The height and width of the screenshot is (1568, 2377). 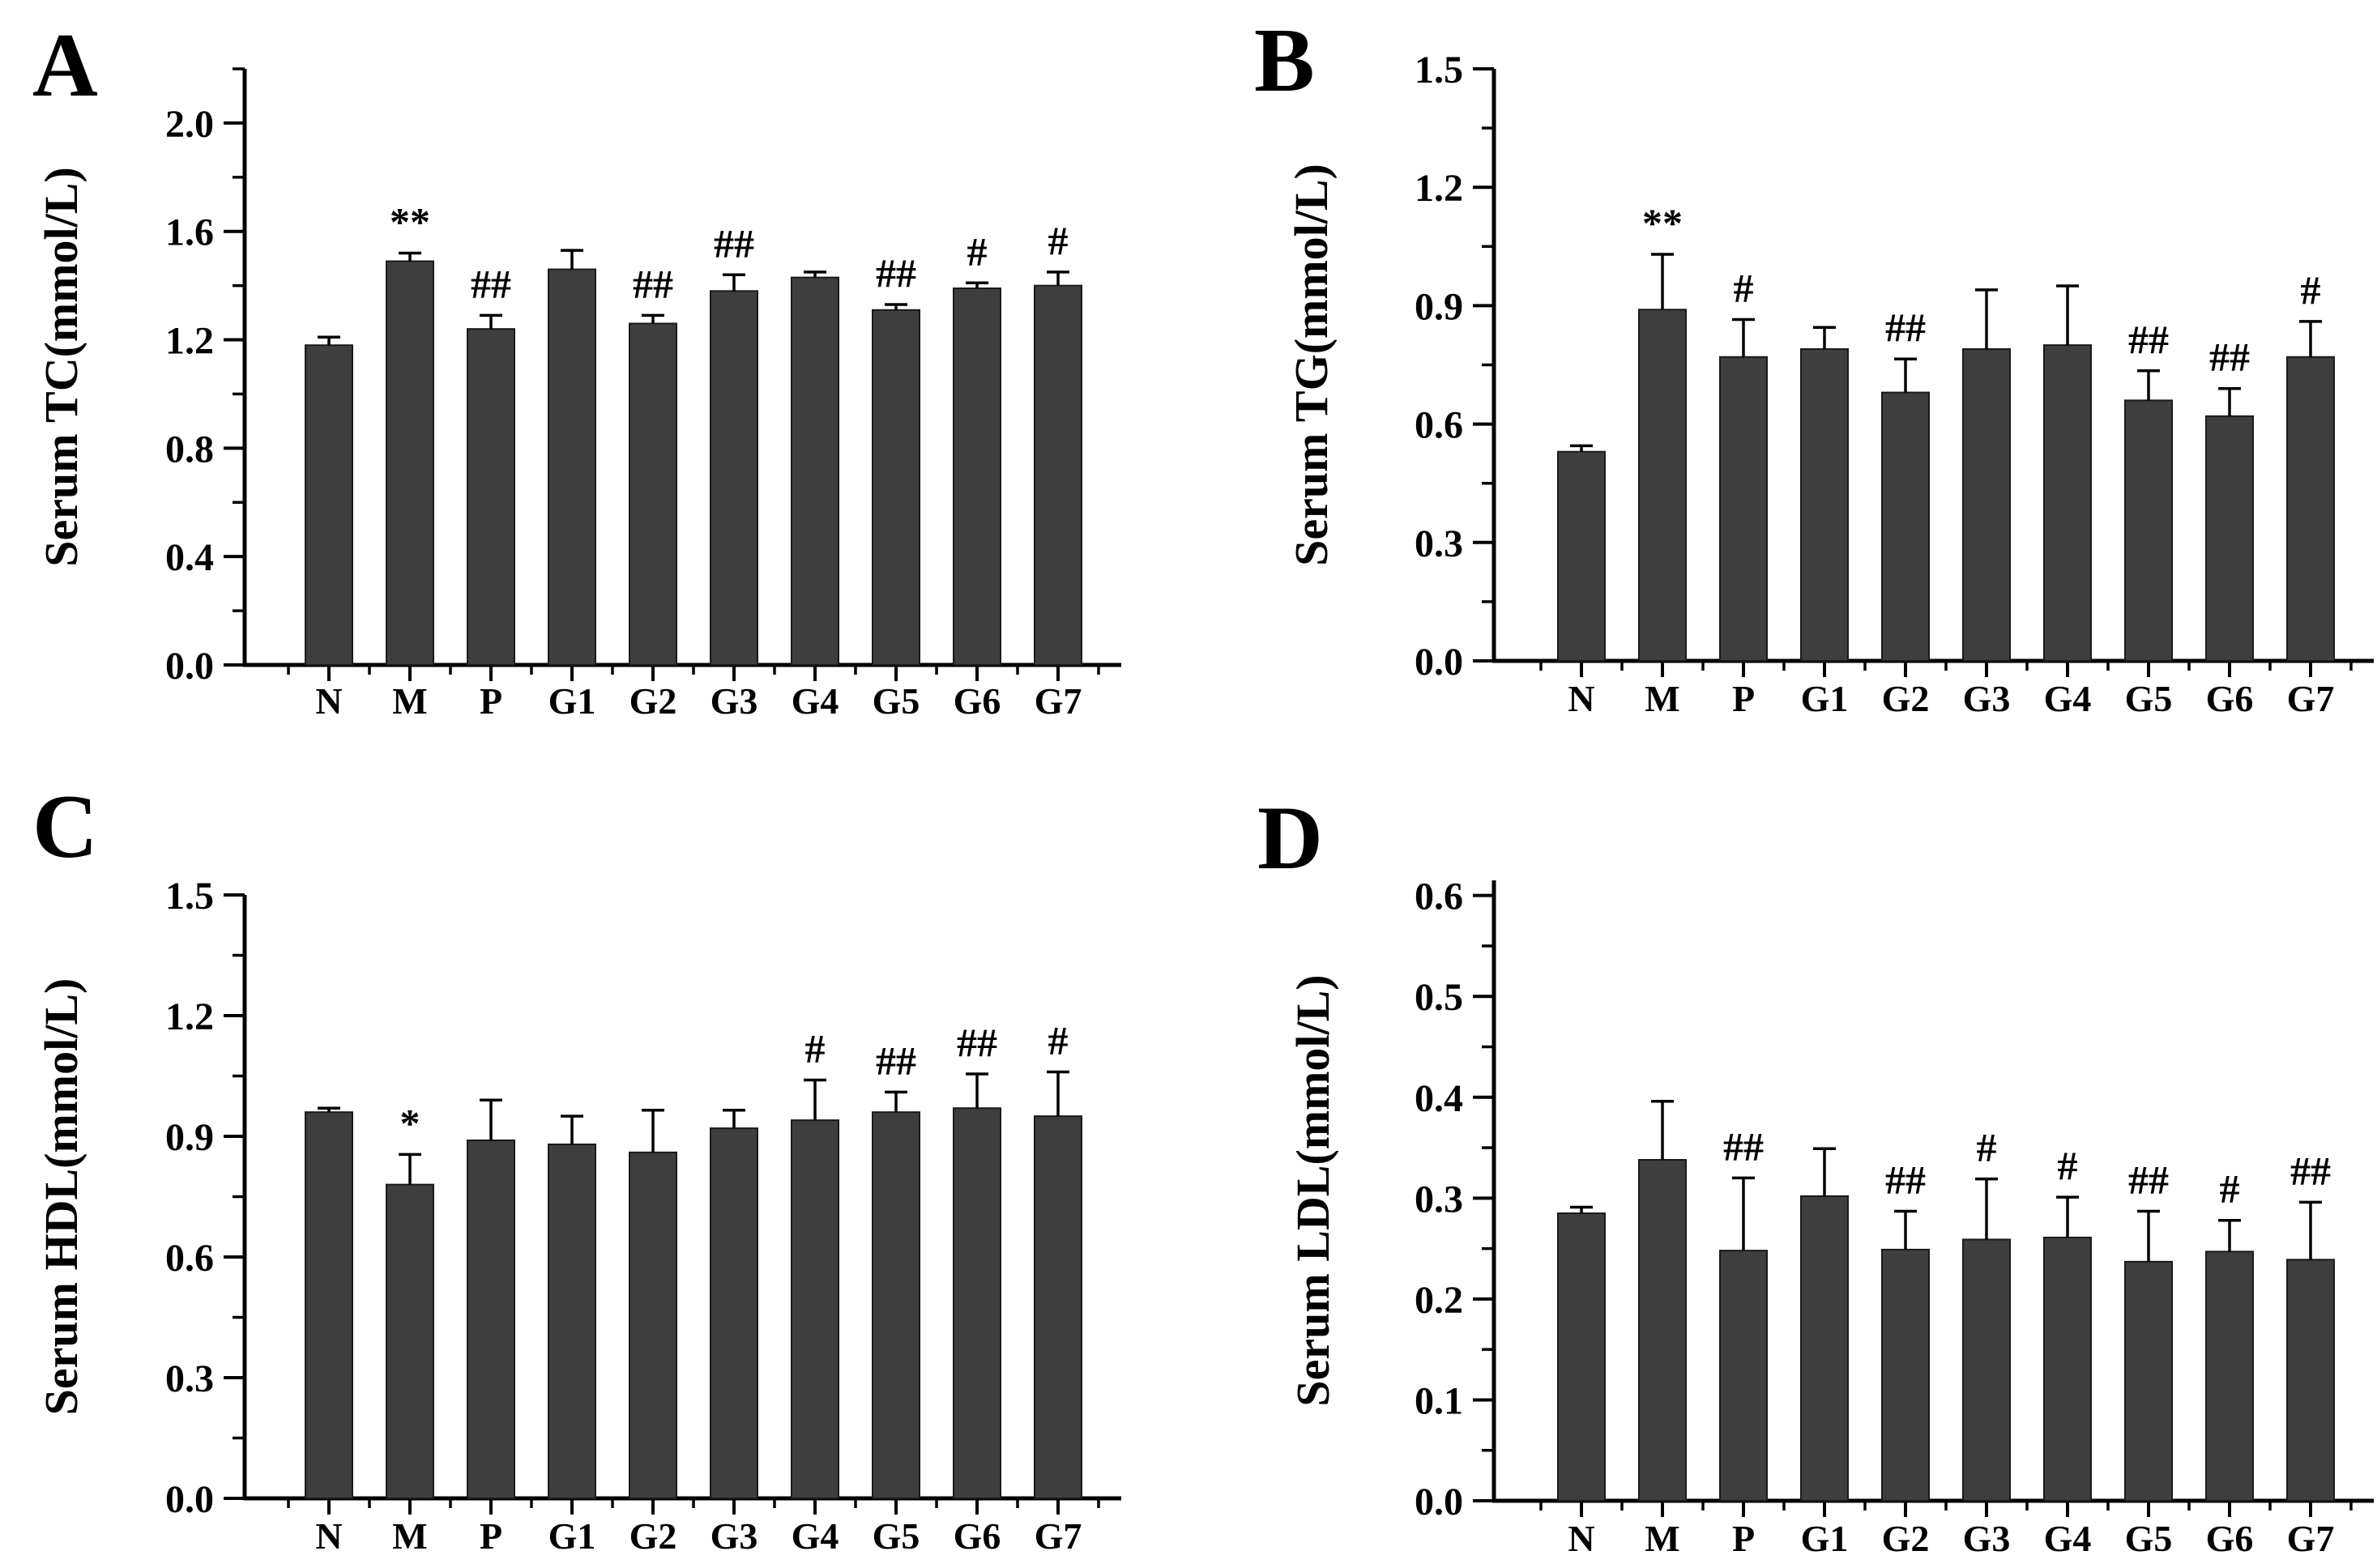 I want to click on x-category-label: G2, so click(x=1906, y=1538).